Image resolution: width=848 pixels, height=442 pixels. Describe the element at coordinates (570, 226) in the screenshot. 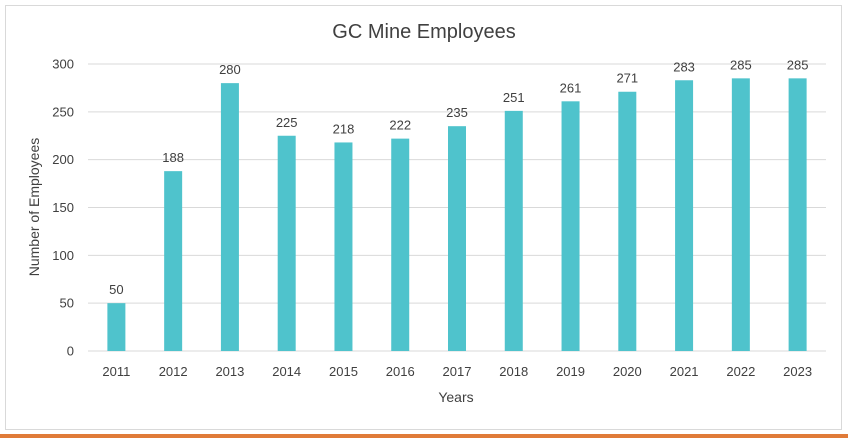

I see `bar-2019` at that location.